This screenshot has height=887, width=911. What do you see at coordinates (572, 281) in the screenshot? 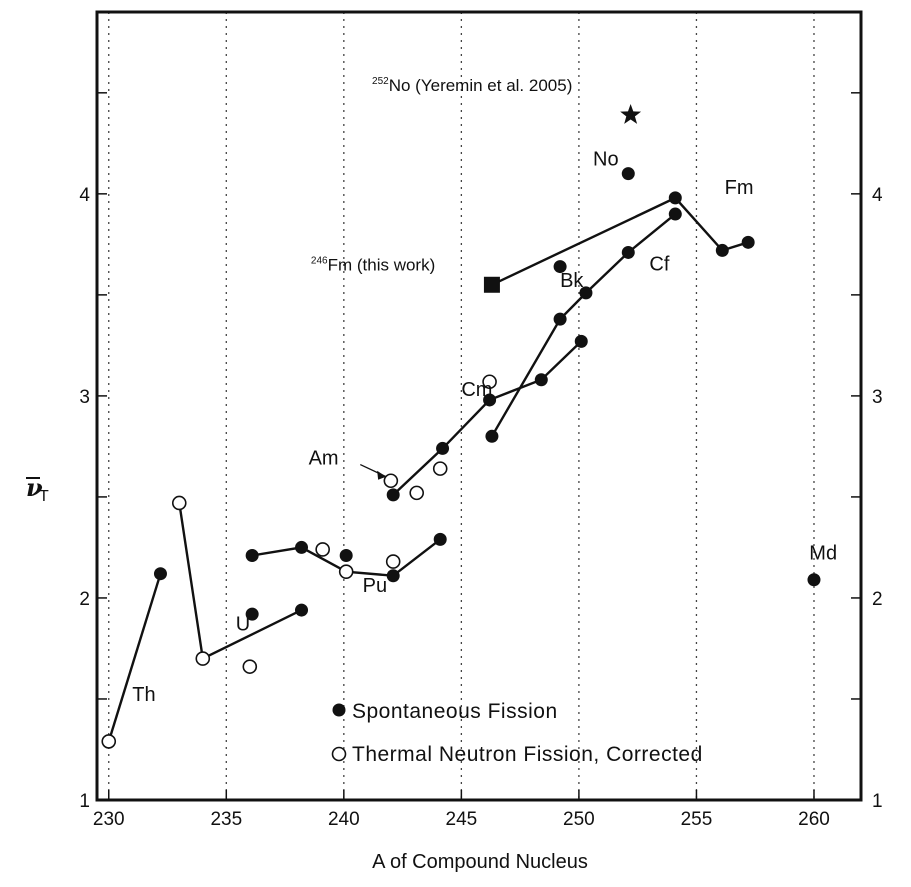
I see `element-label-bk: Bk` at bounding box center [572, 281].